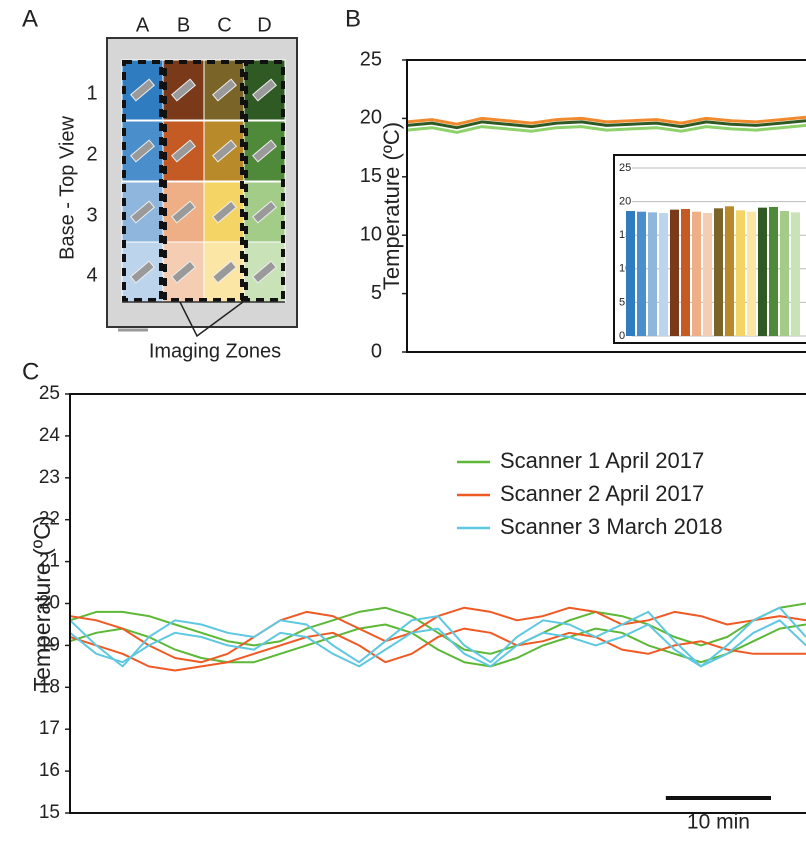 The height and width of the screenshot is (856, 806). Describe the element at coordinates (606, 120) in the screenshot. I see `series-line` at that location.